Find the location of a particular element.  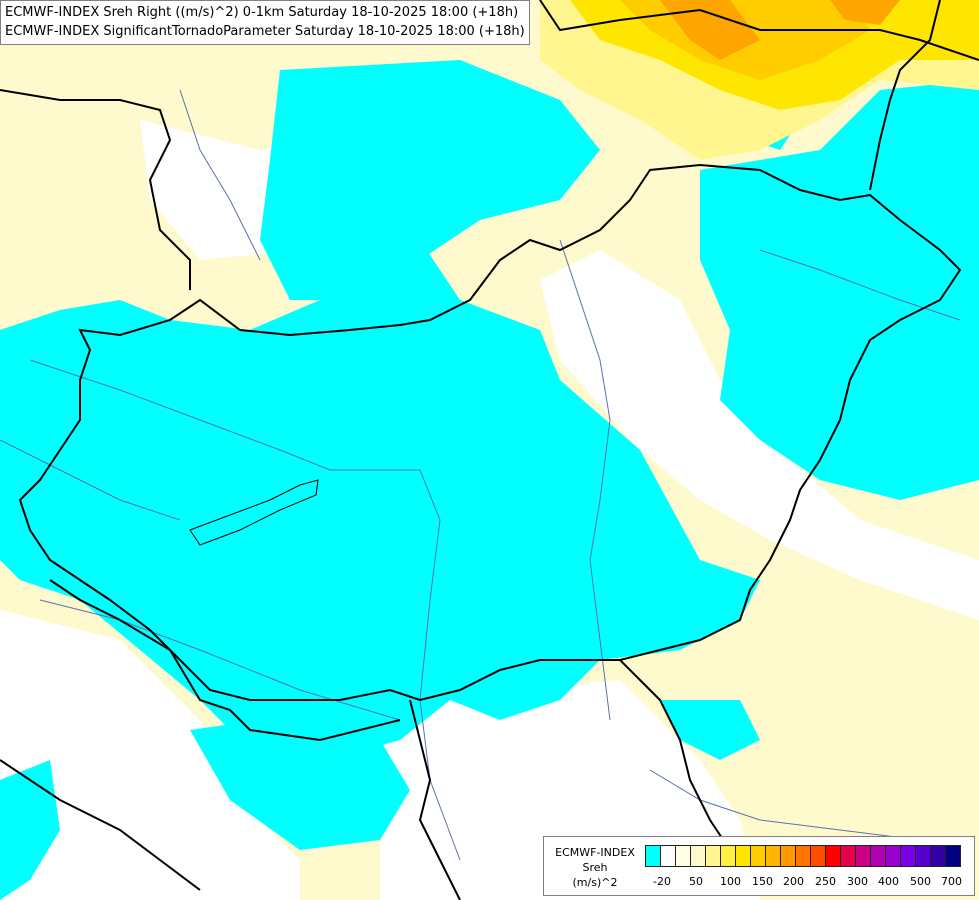

border-west-south is located at coordinates (100, 825).